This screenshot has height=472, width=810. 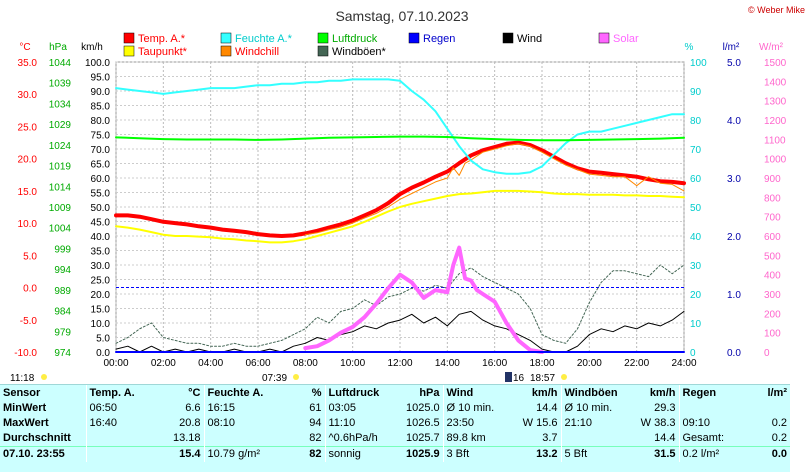 I want to click on y-tick-label-hpa: 1024, so click(x=60, y=146).